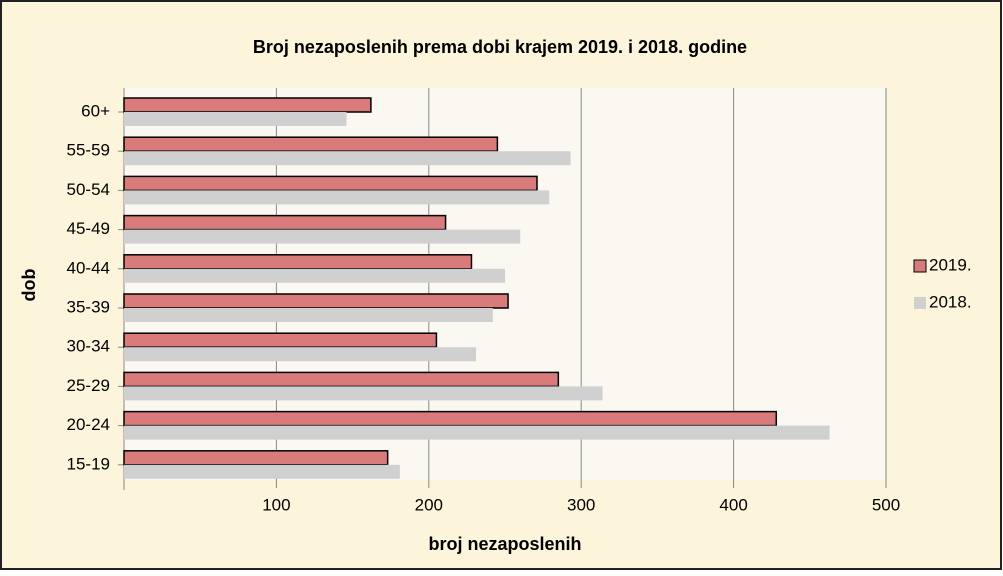 This screenshot has width=1003, height=576. What do you see at coordinates (950, 264) in the screenshot?
I see `legend-label: 2019.` at bounding box center [950, 264].